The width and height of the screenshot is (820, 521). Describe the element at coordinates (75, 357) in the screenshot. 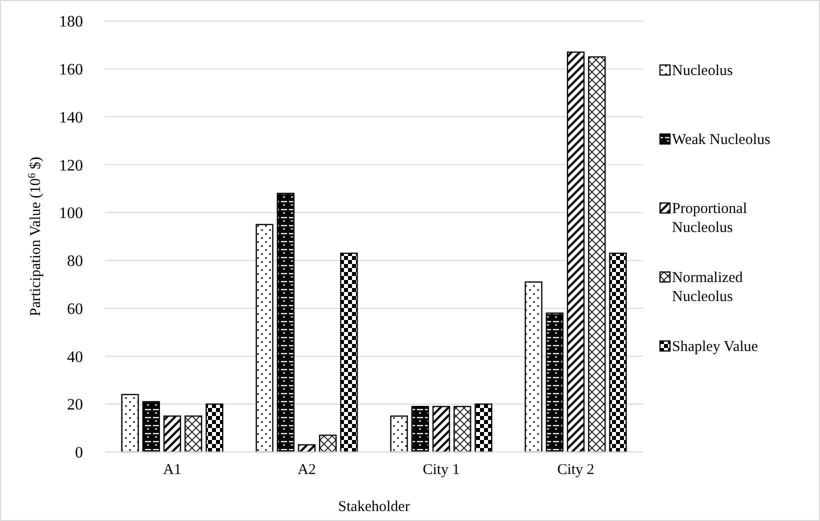

I see `y-tick-label: 40` at that location.